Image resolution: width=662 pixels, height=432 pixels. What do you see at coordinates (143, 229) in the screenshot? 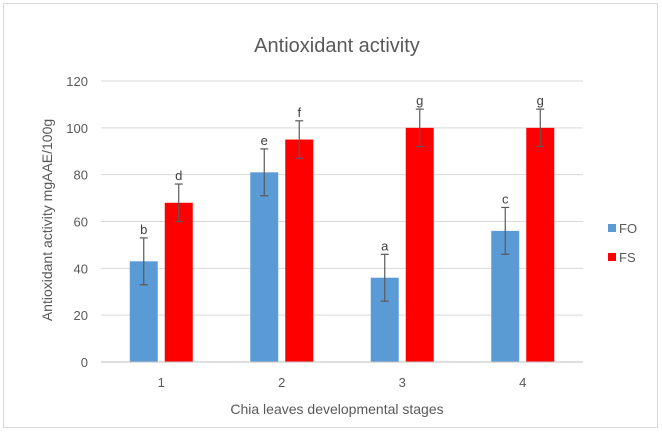
I see `significance-label: b` at bounding box center [143, 229].